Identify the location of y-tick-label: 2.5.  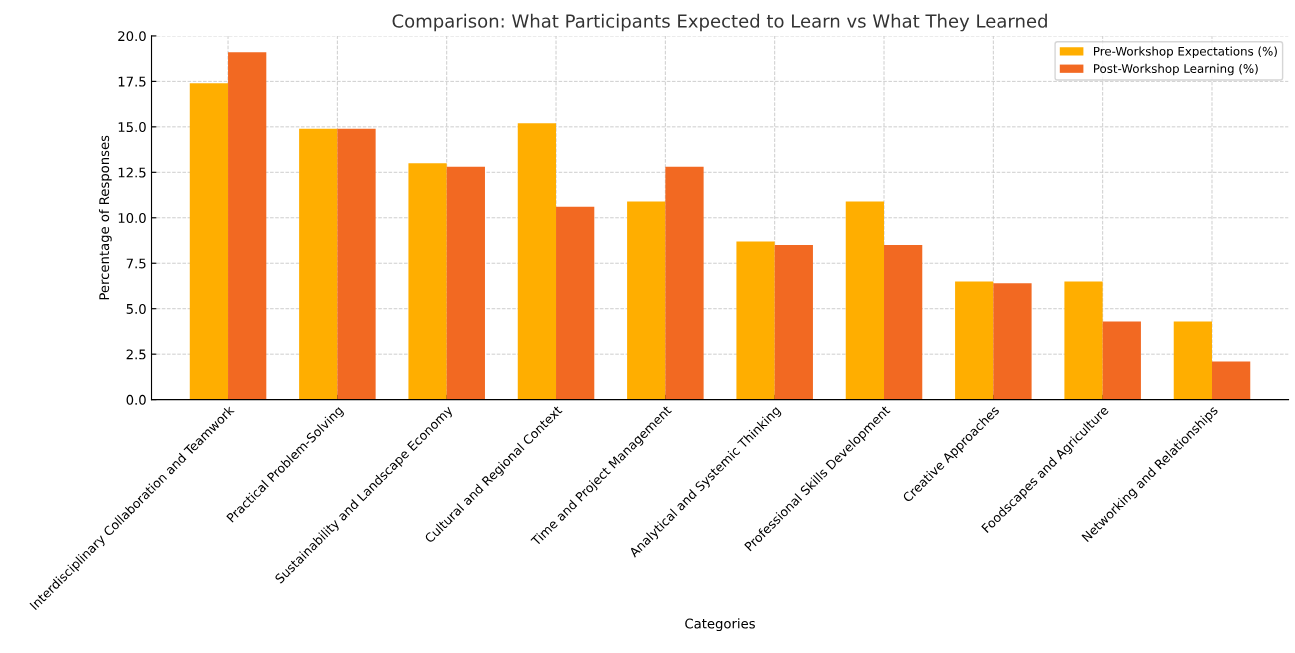
(136, 354).